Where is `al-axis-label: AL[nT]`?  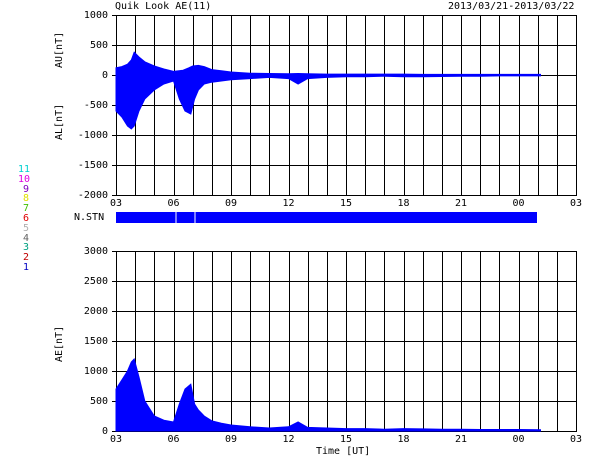 al-axis-label: AL[nT] is located at coordinates (59, 121).